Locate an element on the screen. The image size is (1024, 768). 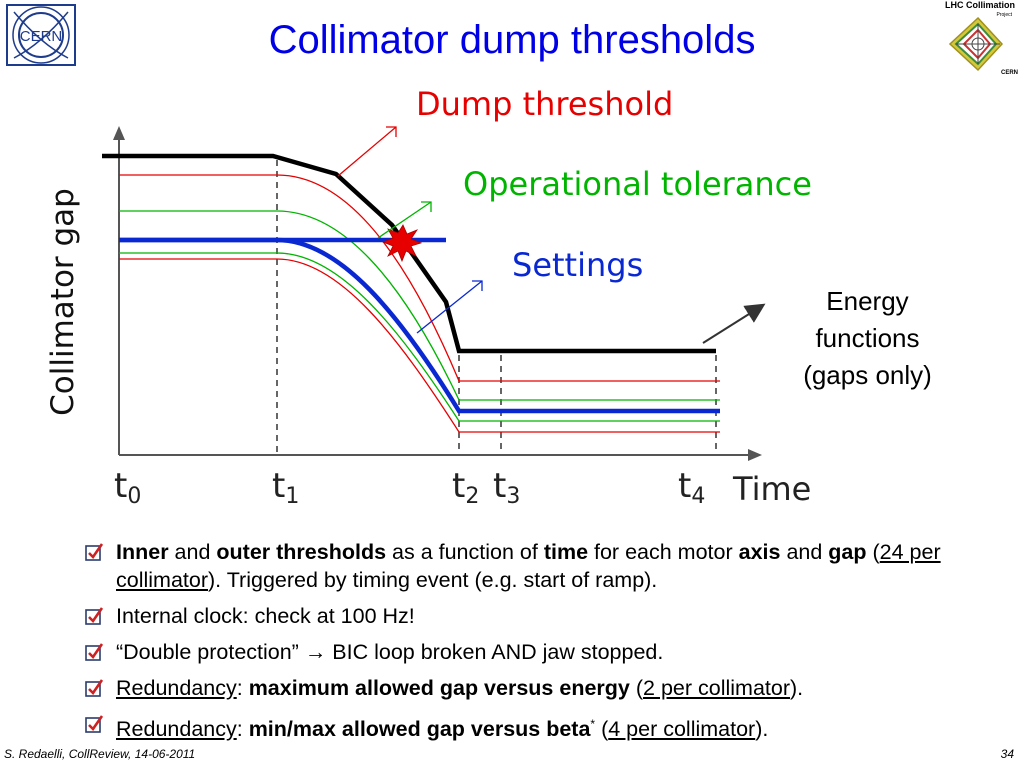
b1-count: 24 per collimator is located at coordinates (528, 566).